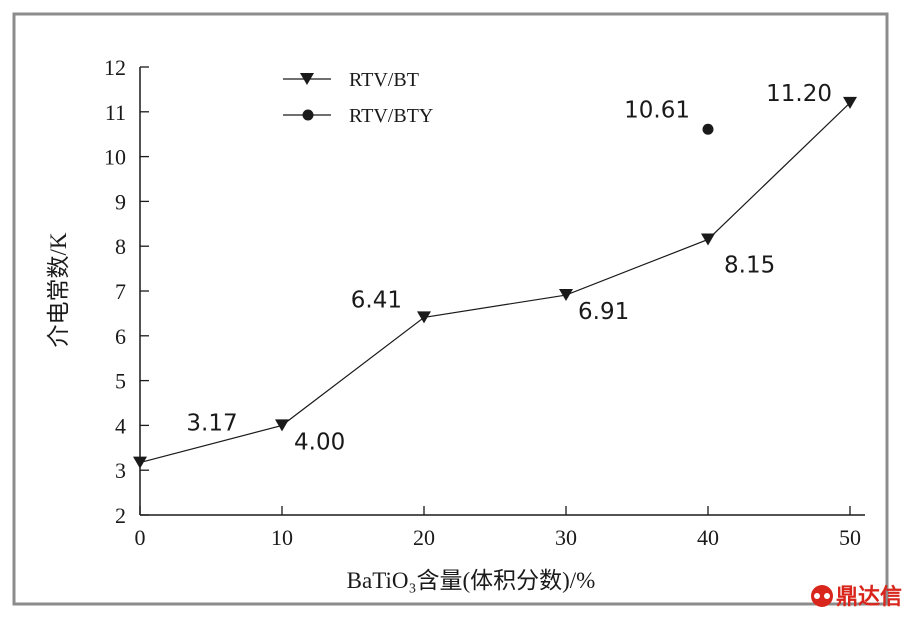 Image resolution: width=911 pixels, height=620 pixels. What do you see at coordinates (120, 336) in the screenshot?
I see `y-tick-label: 6` at bounding box center [120, 336].